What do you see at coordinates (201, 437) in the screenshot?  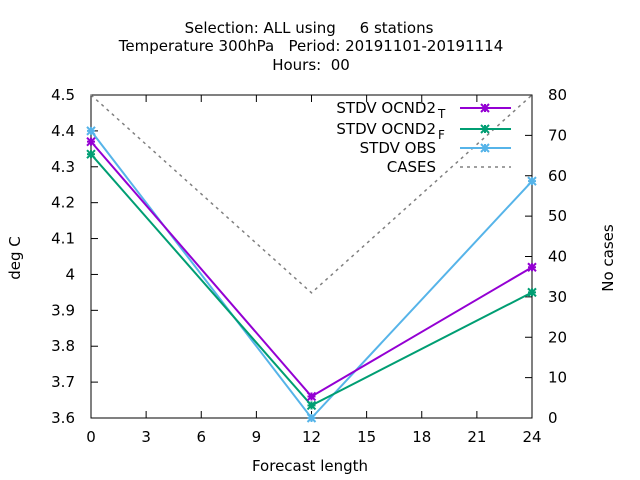 I see `x-tick-label: 6` at bounding box center [201, 437].